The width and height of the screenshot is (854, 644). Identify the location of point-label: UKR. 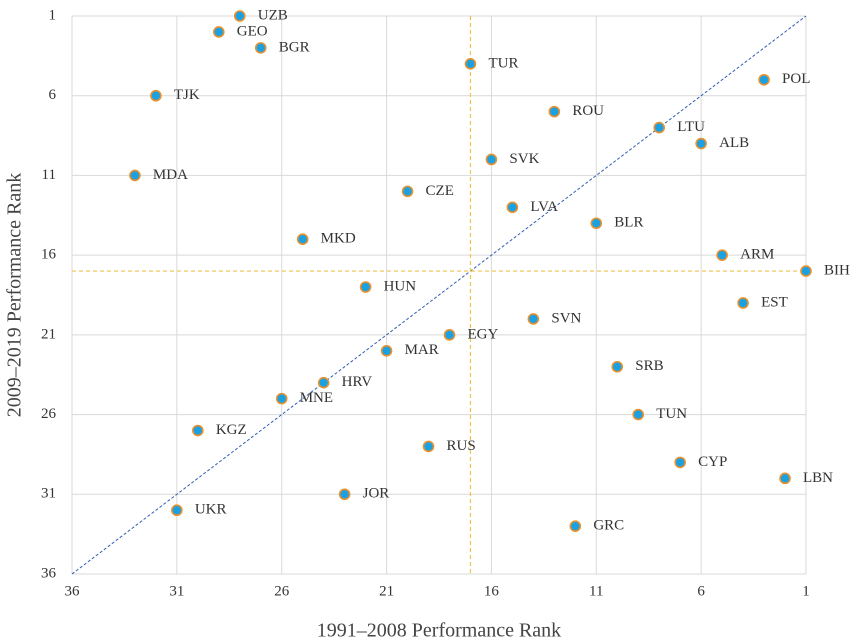
(211, 510).